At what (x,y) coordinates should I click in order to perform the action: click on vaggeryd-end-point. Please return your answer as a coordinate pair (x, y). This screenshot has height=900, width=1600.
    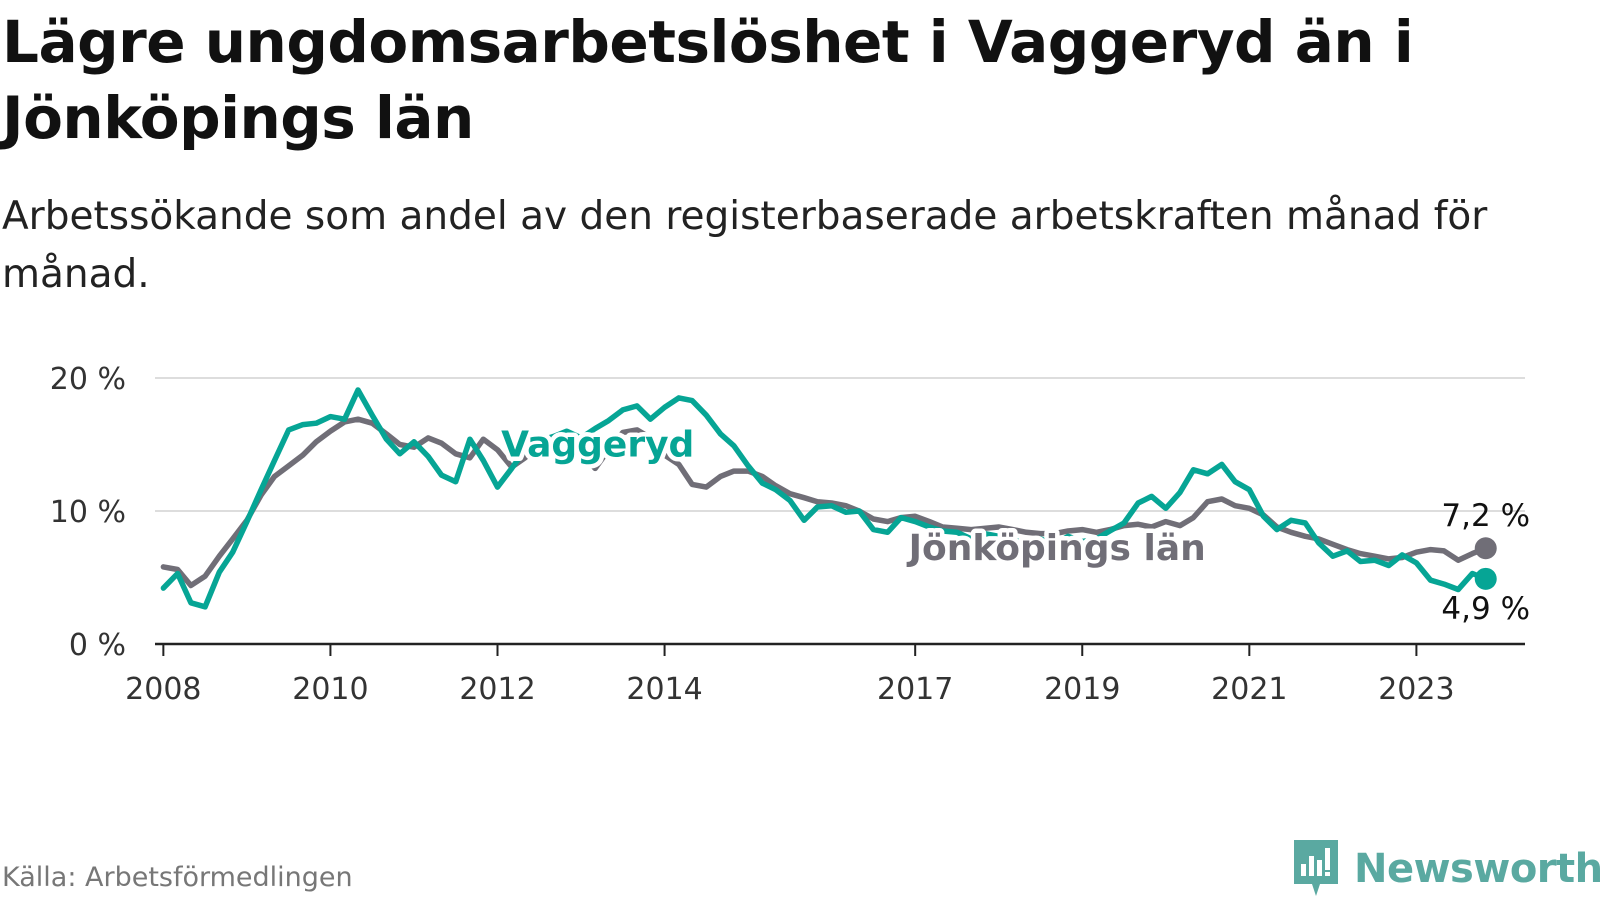
    Looking at the image, I should click on (1485, 578).